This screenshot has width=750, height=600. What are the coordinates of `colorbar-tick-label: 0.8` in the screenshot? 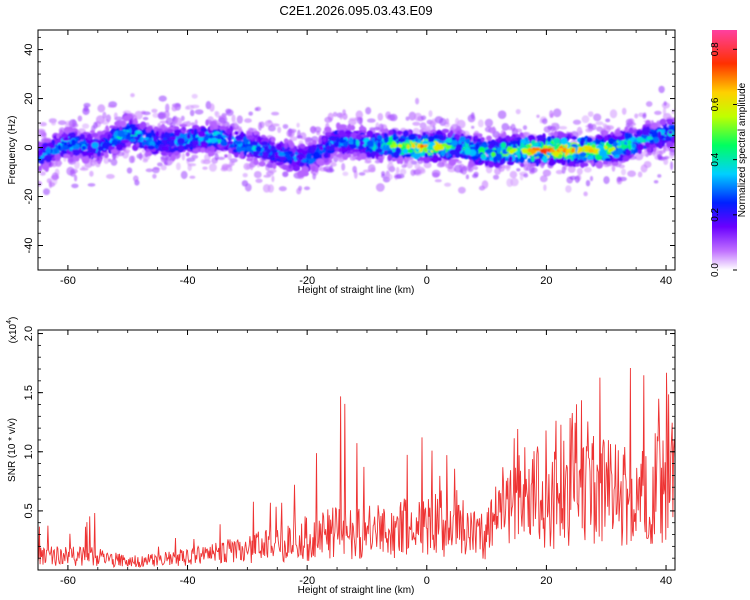 It's located at (715, 49).